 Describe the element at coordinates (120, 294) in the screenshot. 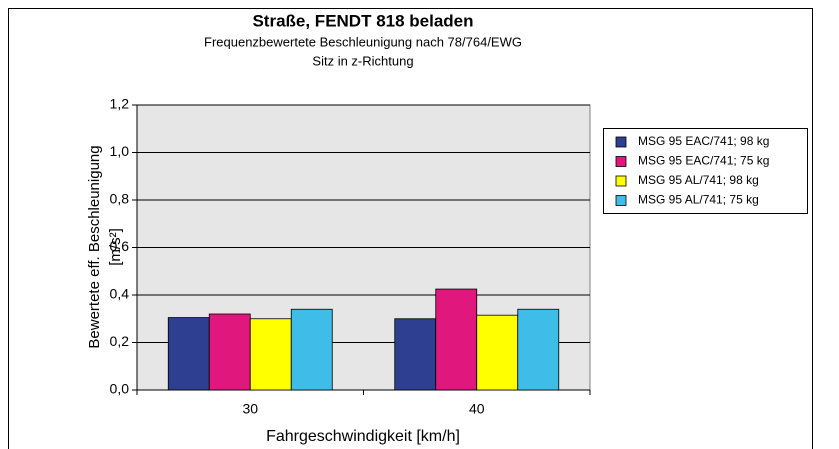

I see `y-tick-label: 0,4` at that location.